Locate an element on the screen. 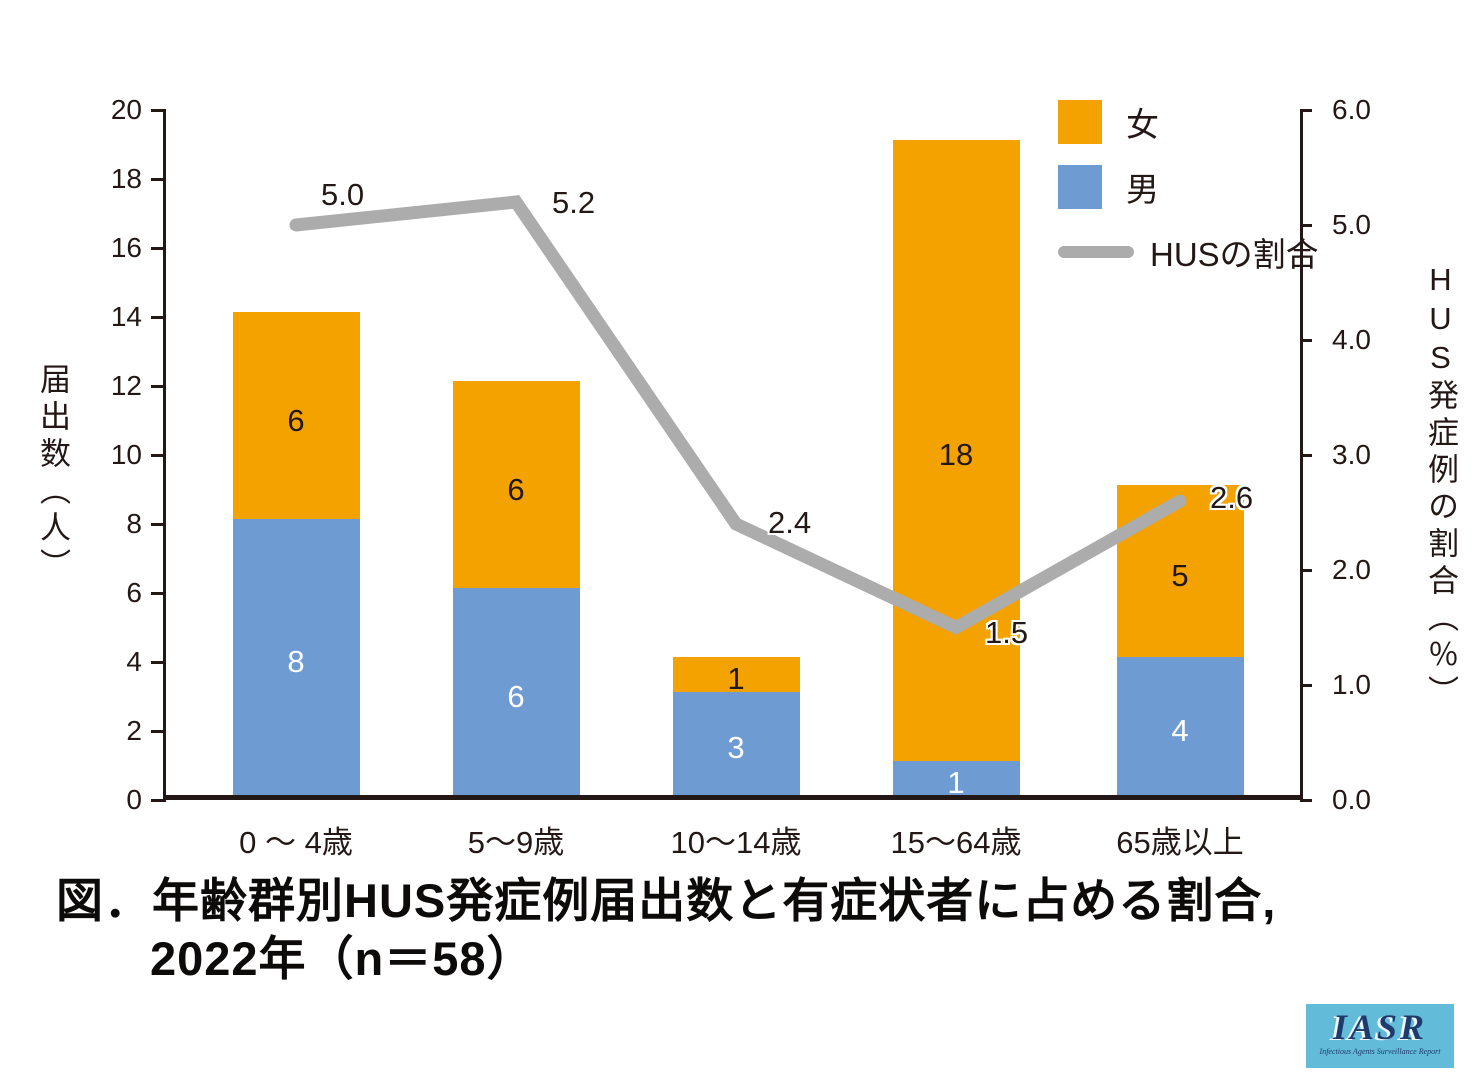 This screenshot has height=1080, width=1482. category-label: 10〜14歳 is located at coordinates (736, 842).